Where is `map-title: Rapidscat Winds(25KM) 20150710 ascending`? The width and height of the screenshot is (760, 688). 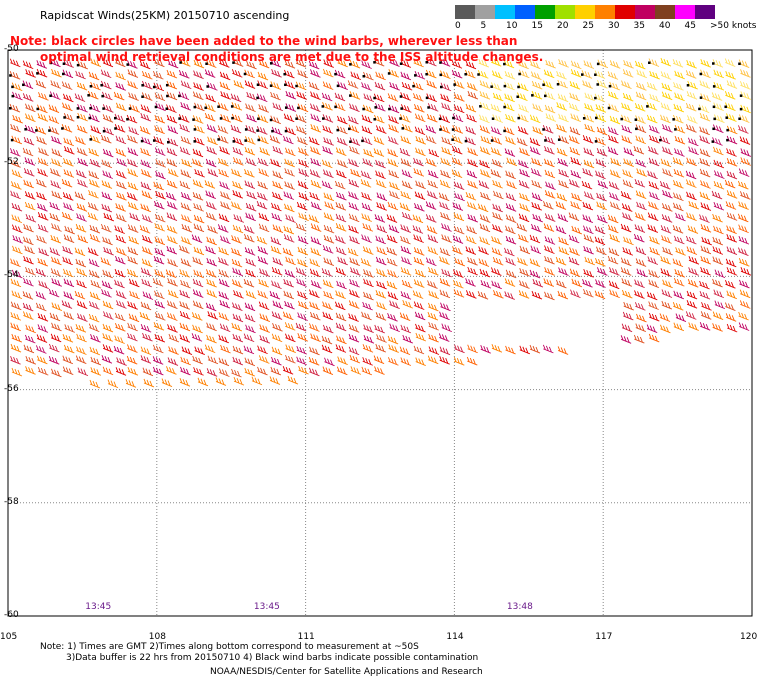
map-title: Rapidscat Winds(25KM) 20150710 ascending is located at coordinates (165, 15).